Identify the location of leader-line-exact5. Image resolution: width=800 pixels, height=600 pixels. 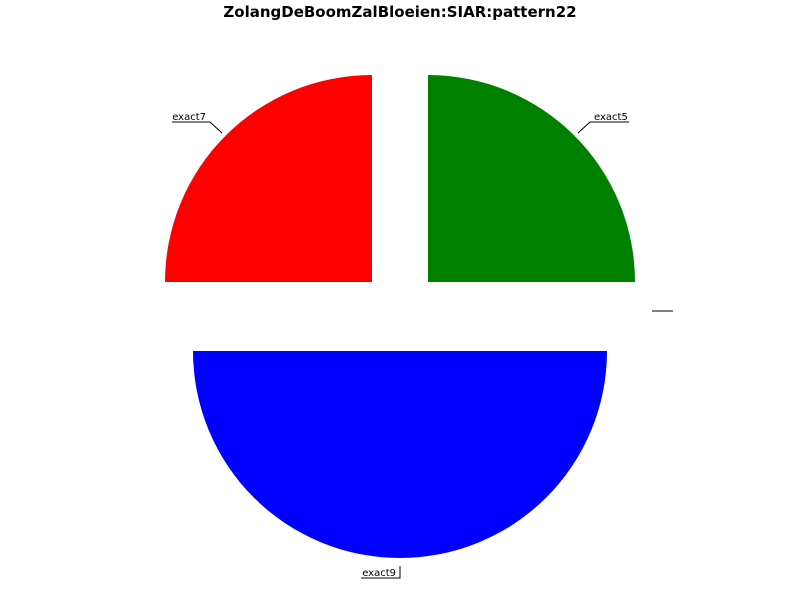
(603, 127).